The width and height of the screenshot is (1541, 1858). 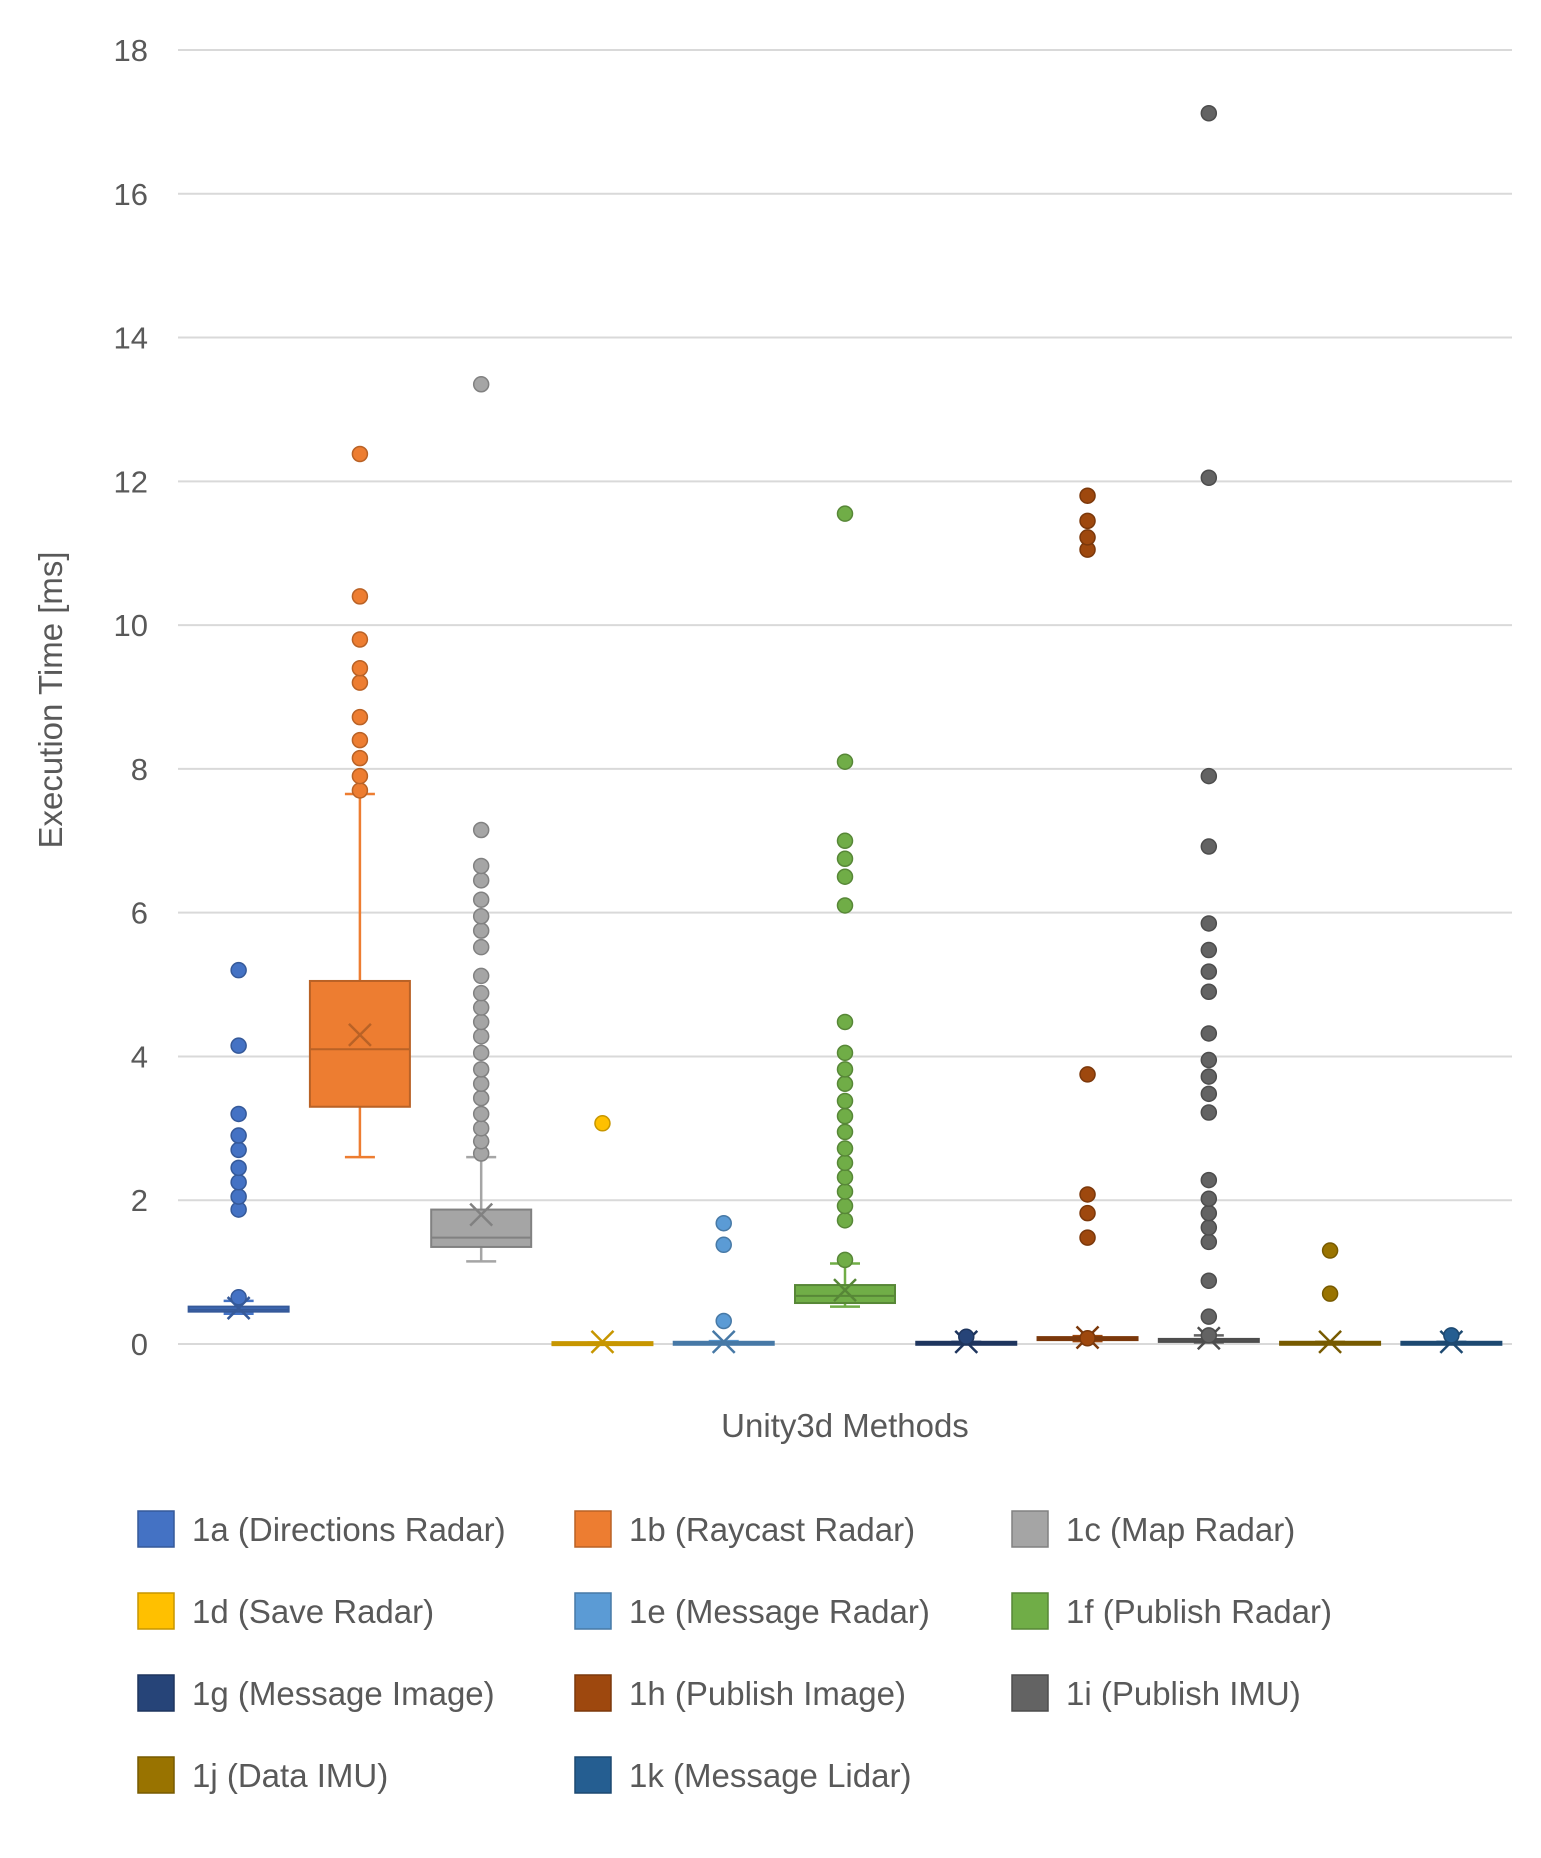 I want to click on legend-label: 1a (Directions Radar), so click(x=349, y=1529).